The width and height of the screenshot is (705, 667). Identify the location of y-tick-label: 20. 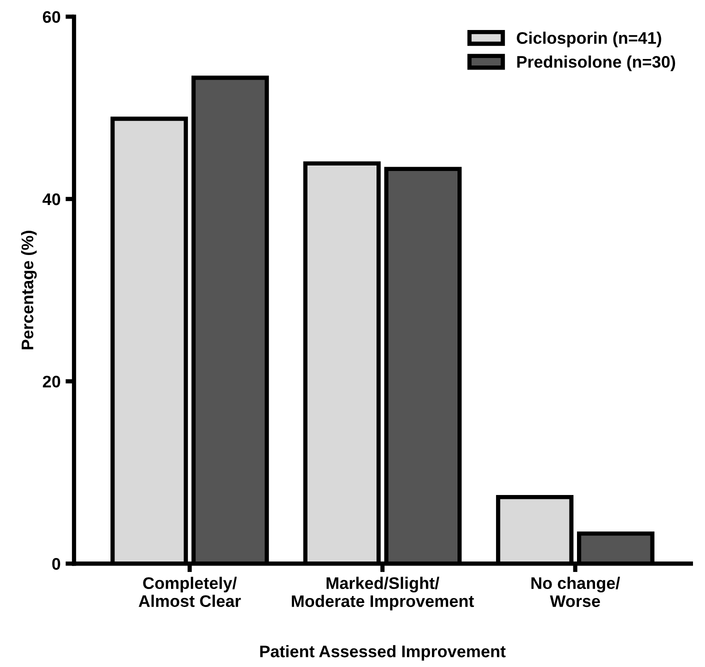
(51, 382).